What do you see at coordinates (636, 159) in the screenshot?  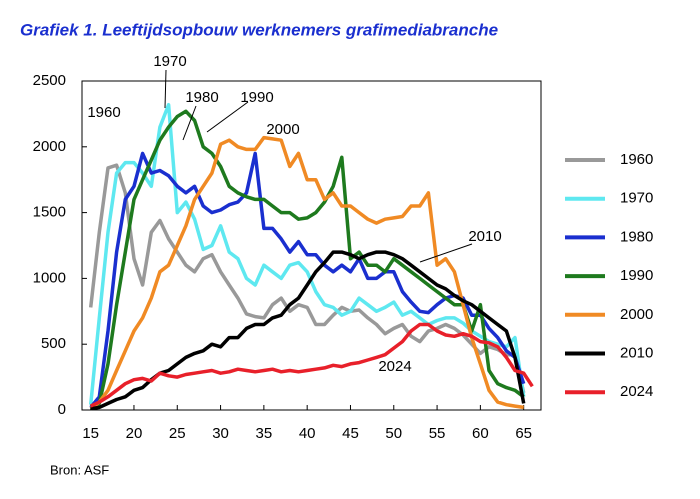 I see `legend-label: 1960` at bounding box center [636, 159].